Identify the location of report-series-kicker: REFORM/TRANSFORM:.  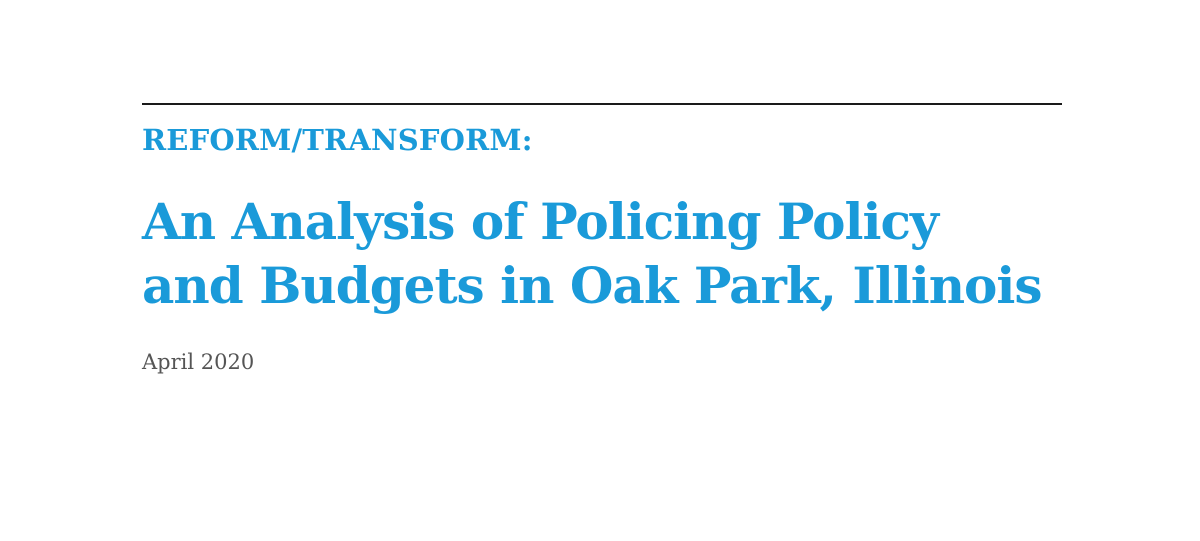
(337, 140).